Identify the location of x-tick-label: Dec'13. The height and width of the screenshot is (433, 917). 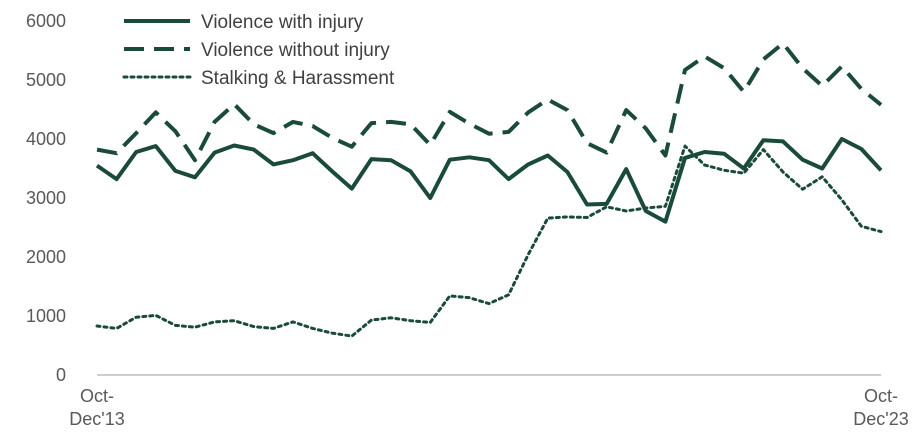
(96, 419).